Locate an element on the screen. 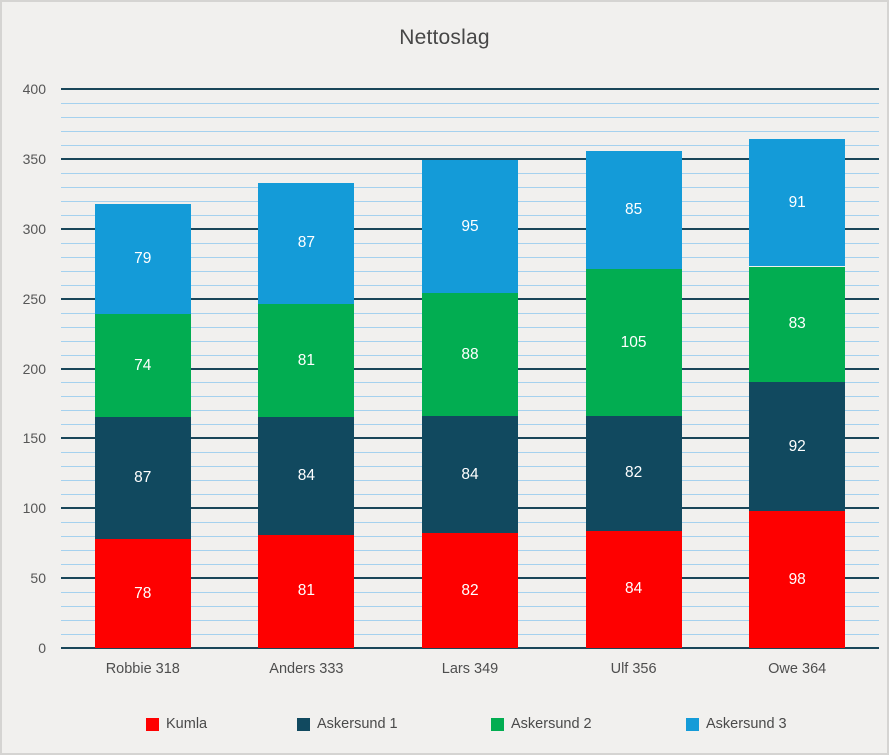 Image resolution: width=889 pixels, height=755 pixels. bar-segment: 105 is located at coordinates (633, 343).